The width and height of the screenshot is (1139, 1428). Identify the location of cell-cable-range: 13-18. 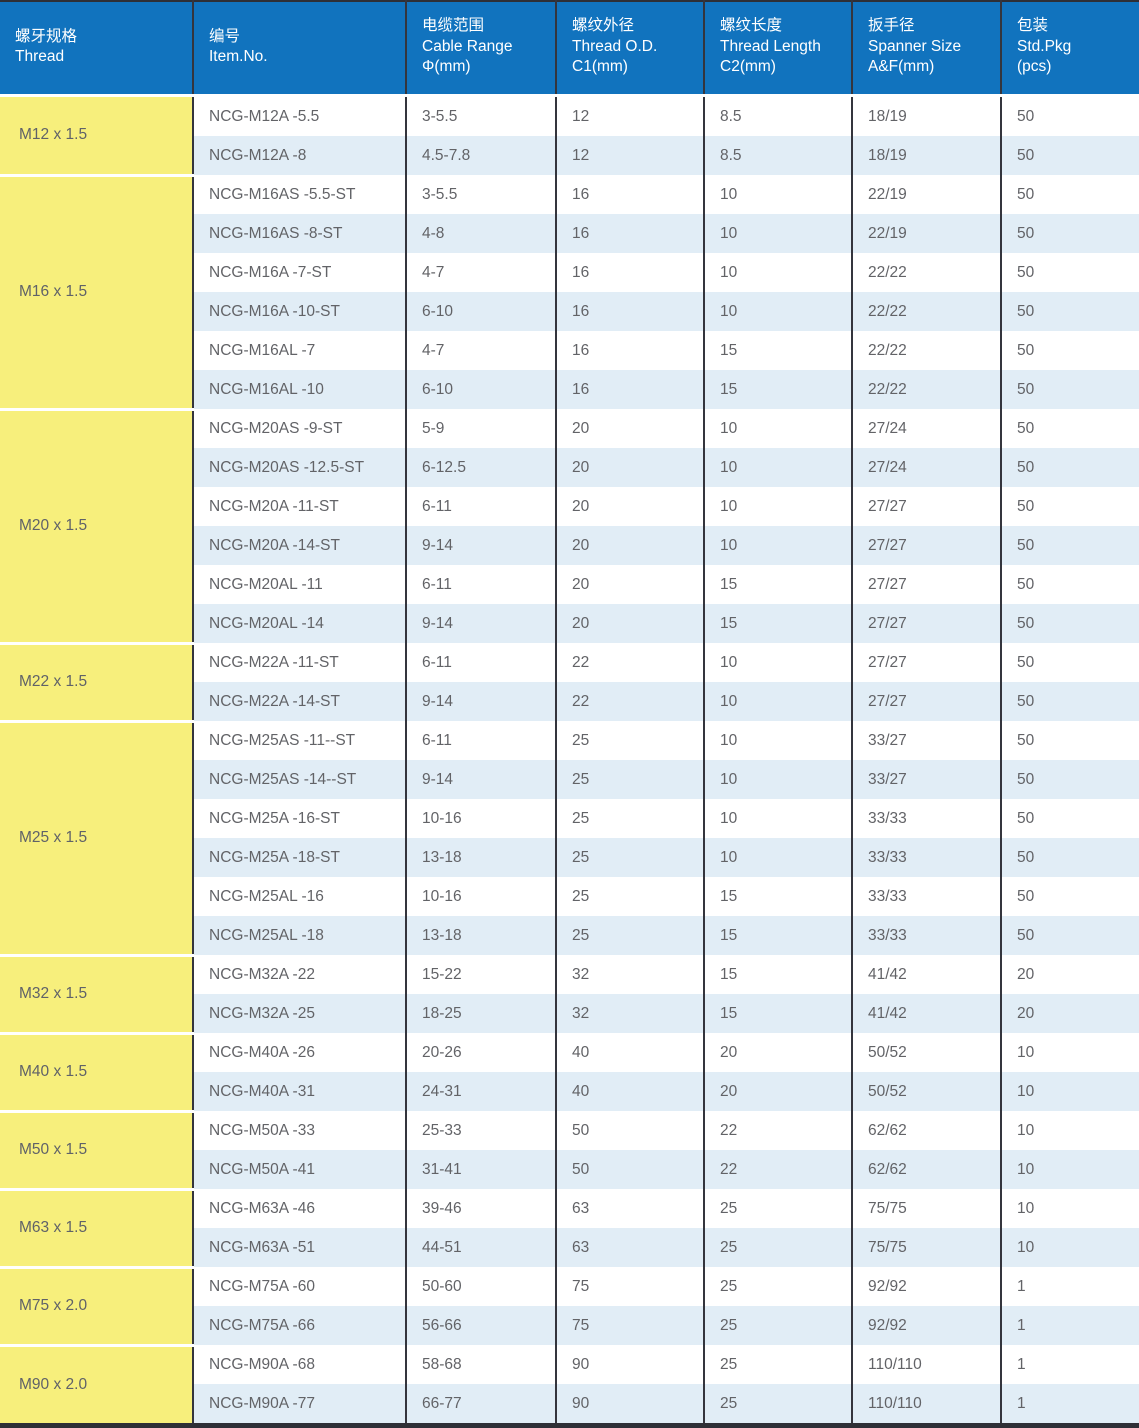
(480, 857).